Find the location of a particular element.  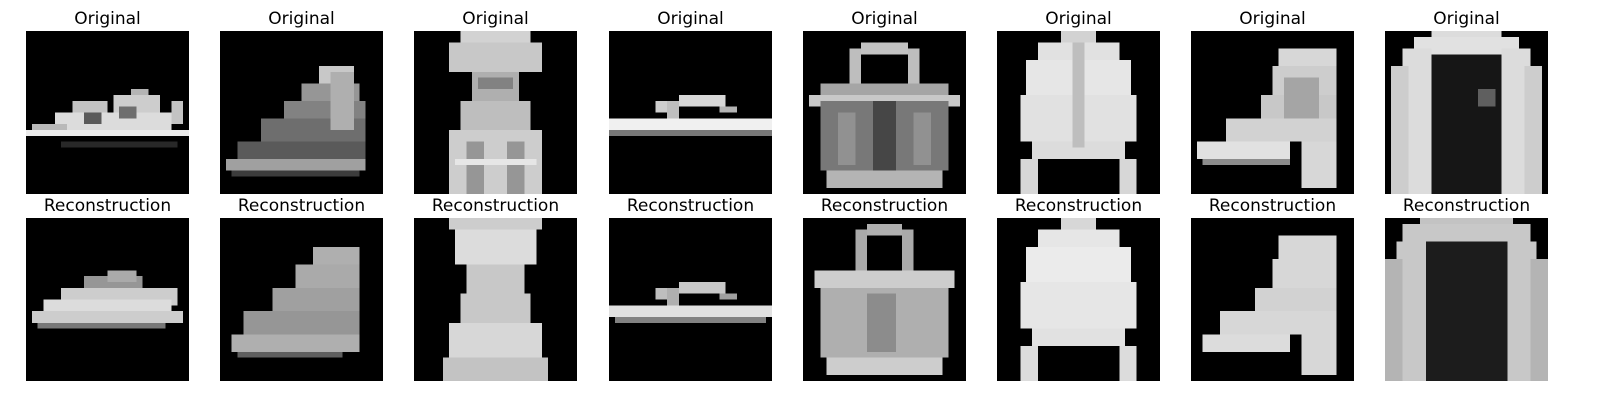

original-bag-image is located at coordinates (884, 112).